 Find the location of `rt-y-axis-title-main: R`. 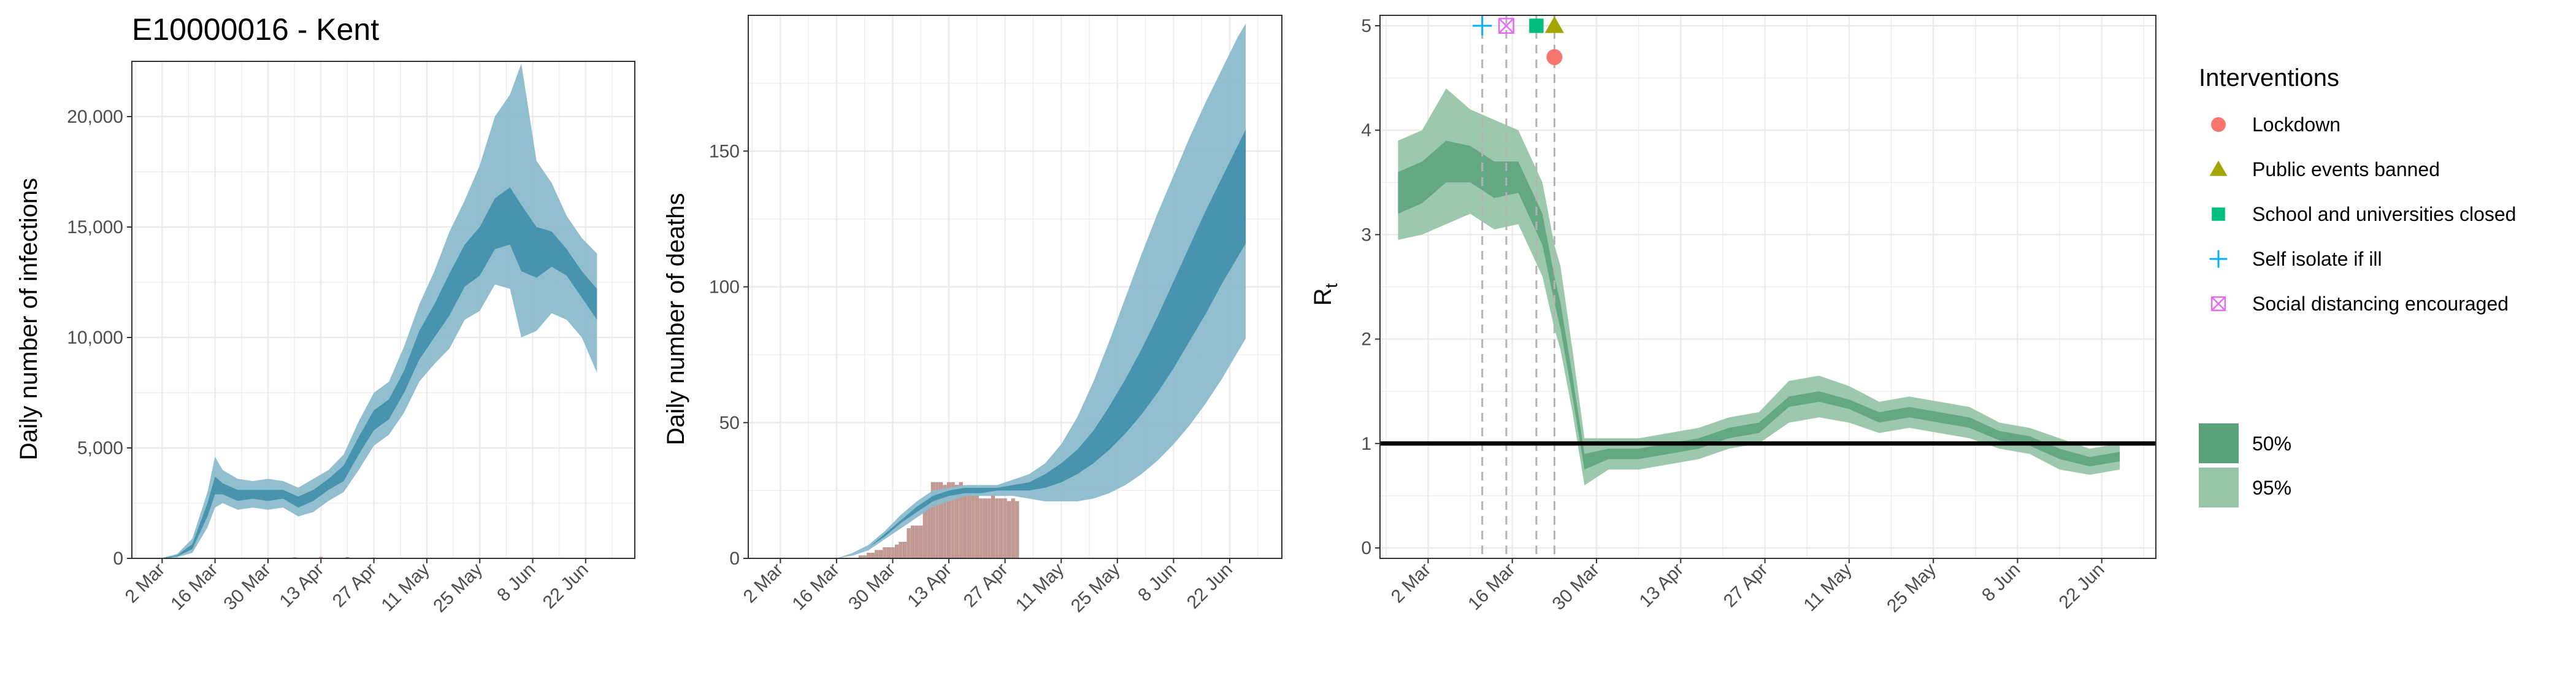

rt-y-axis-title-main: R is located at coordinates (1322, 297).